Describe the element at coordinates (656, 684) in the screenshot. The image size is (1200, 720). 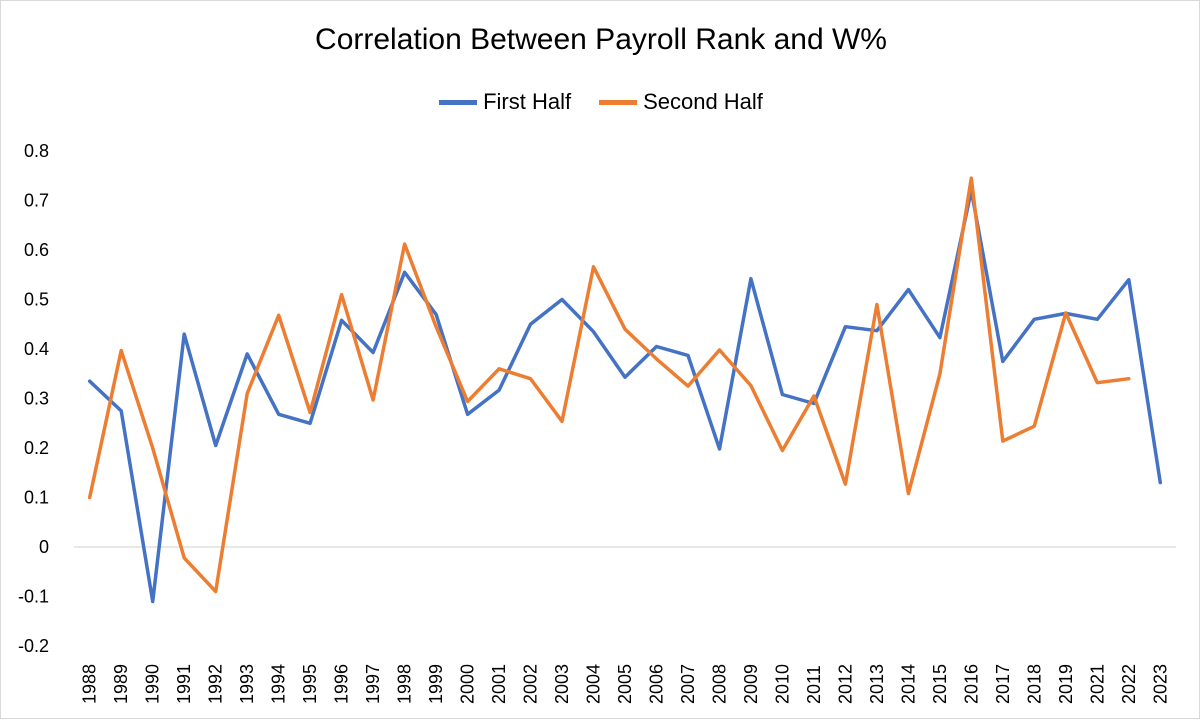
I see `x-tick-label: 2006` at that location.